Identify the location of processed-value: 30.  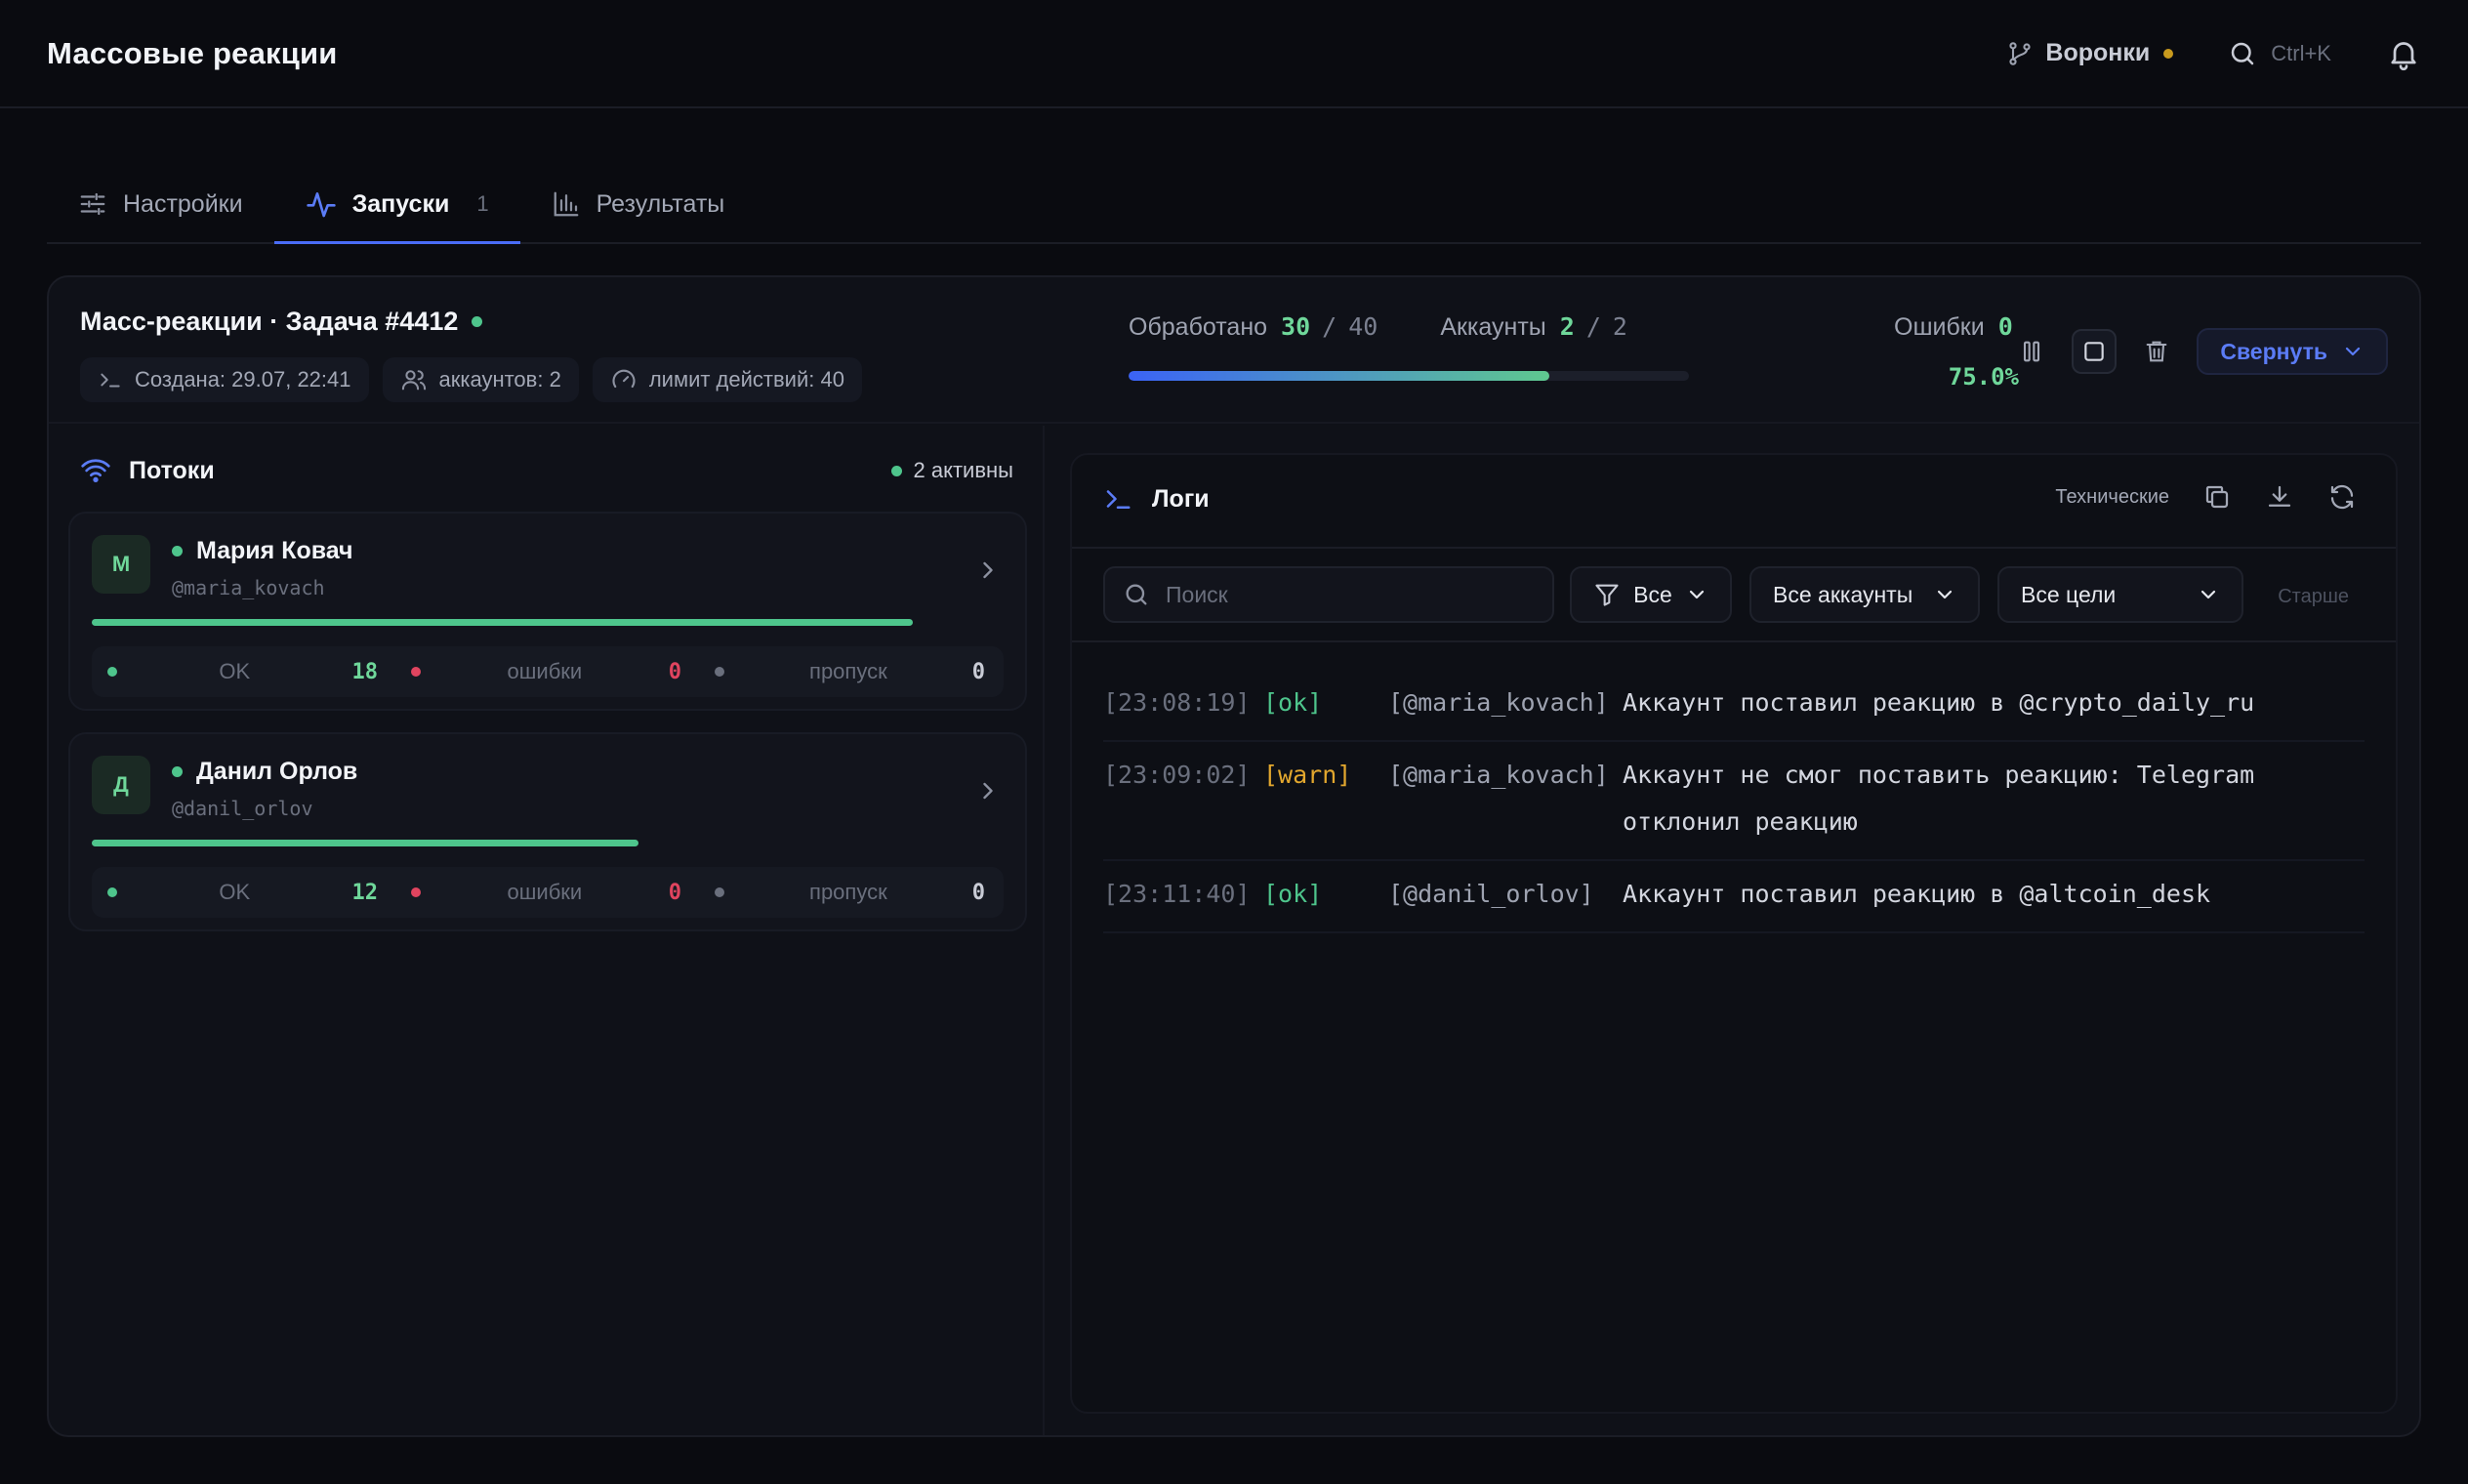
(1296, 327).